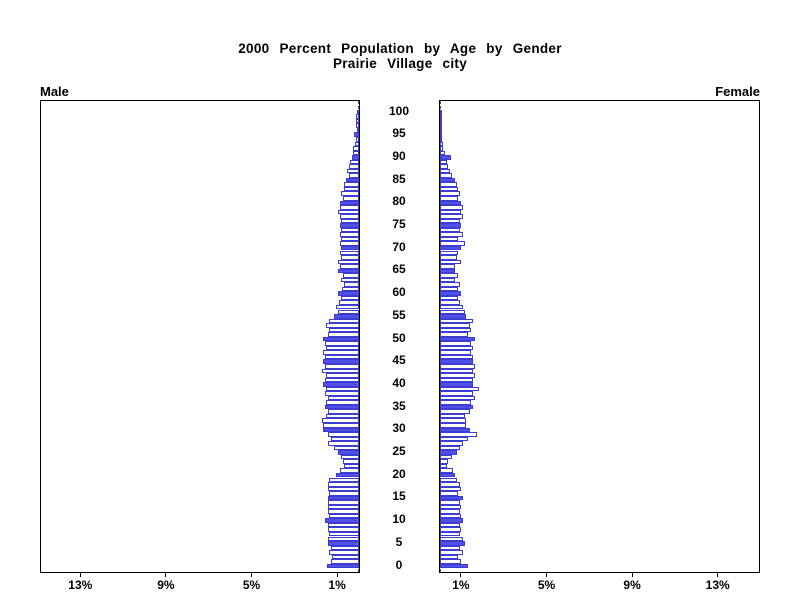 The image size is (800, 600). What do you see at coordinates (399, 269) in the screenshot?
I see `age-tick-label-65: 65` at bounding box center [399, 269].